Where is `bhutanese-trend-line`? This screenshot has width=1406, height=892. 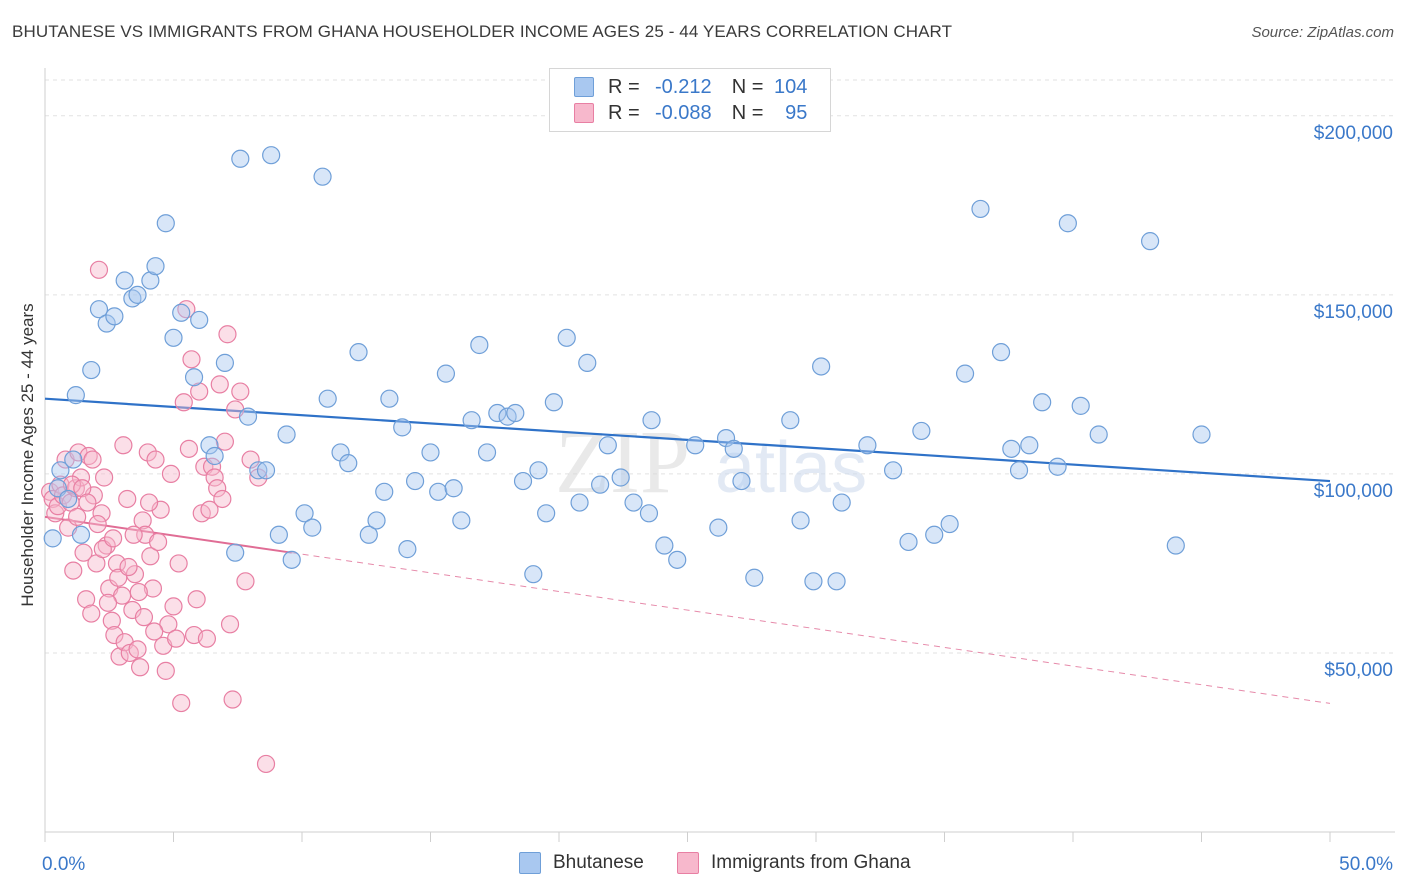 bhutanese-trend-line is located at coordinates (687, 440).